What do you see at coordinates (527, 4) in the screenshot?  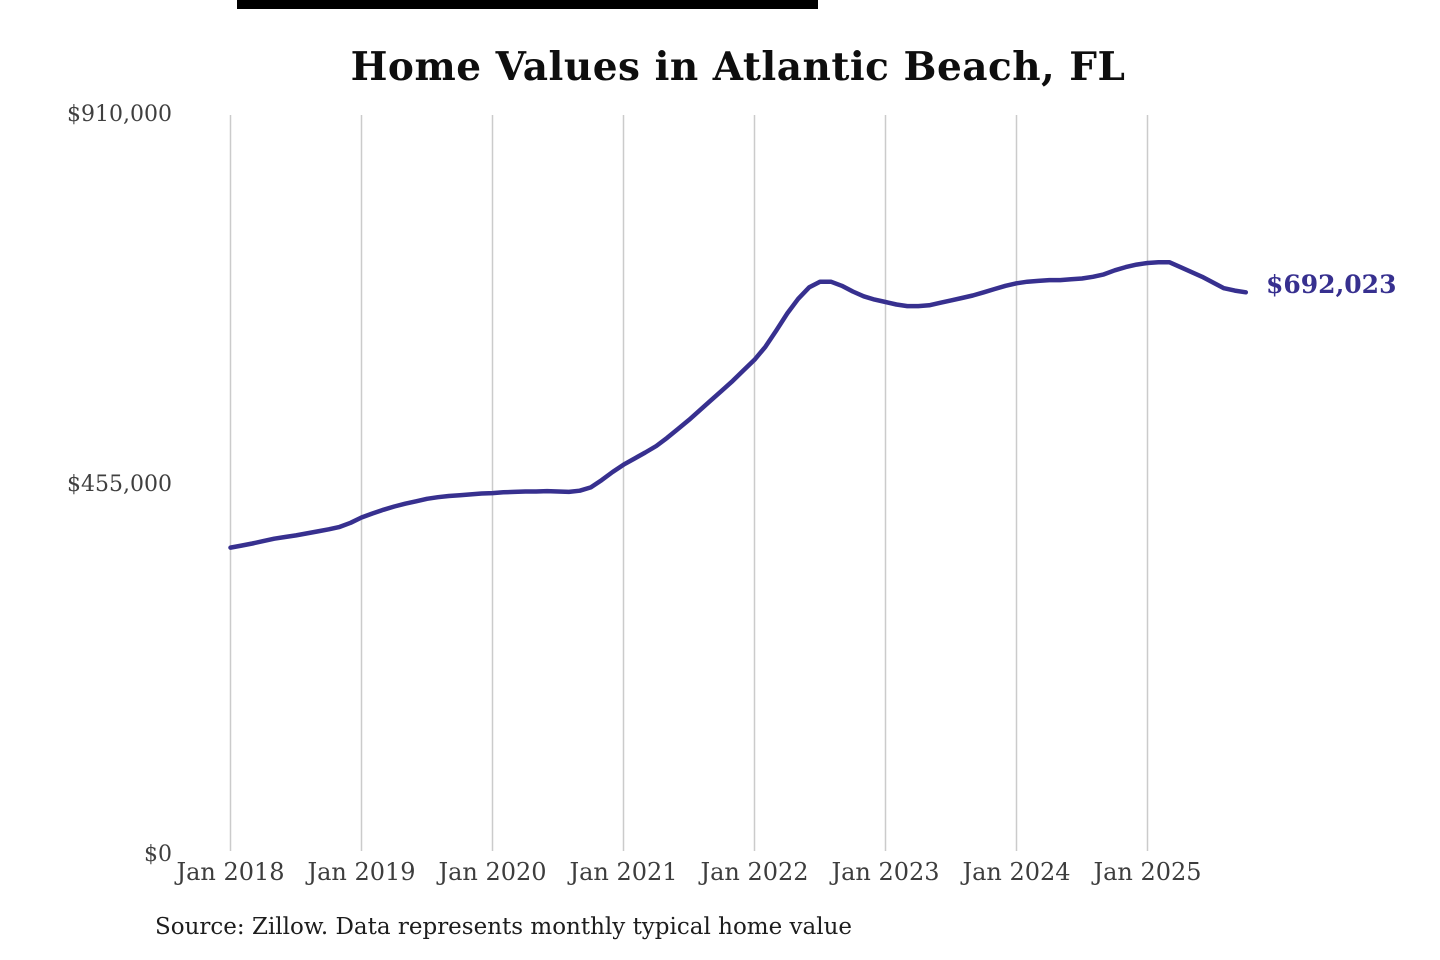 I see `top-progress-bar` at bounding box center [527, 4].